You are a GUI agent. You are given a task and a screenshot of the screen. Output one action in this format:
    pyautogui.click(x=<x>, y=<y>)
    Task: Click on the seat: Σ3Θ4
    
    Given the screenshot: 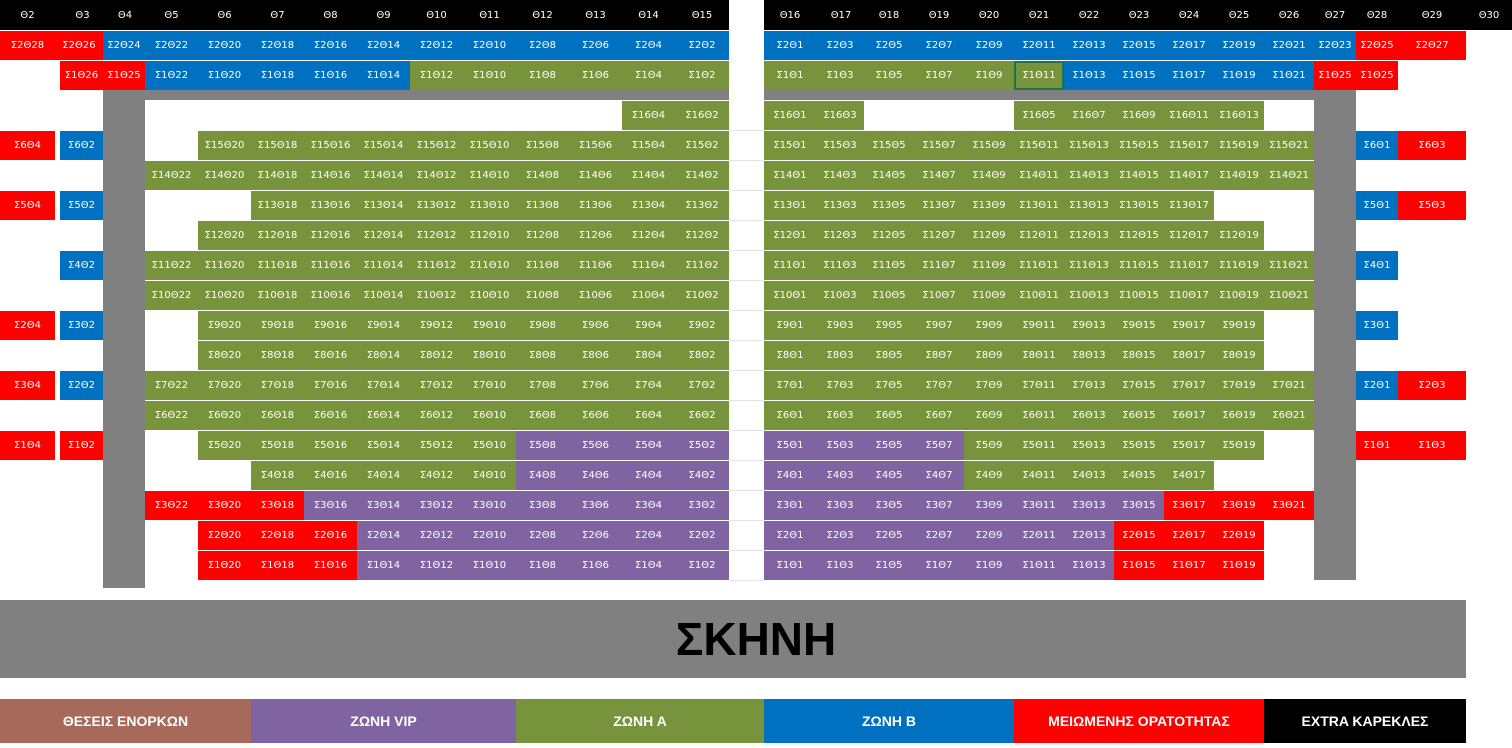 What is the action you would take?
    pyautogui.click(x=648, y=505)
    